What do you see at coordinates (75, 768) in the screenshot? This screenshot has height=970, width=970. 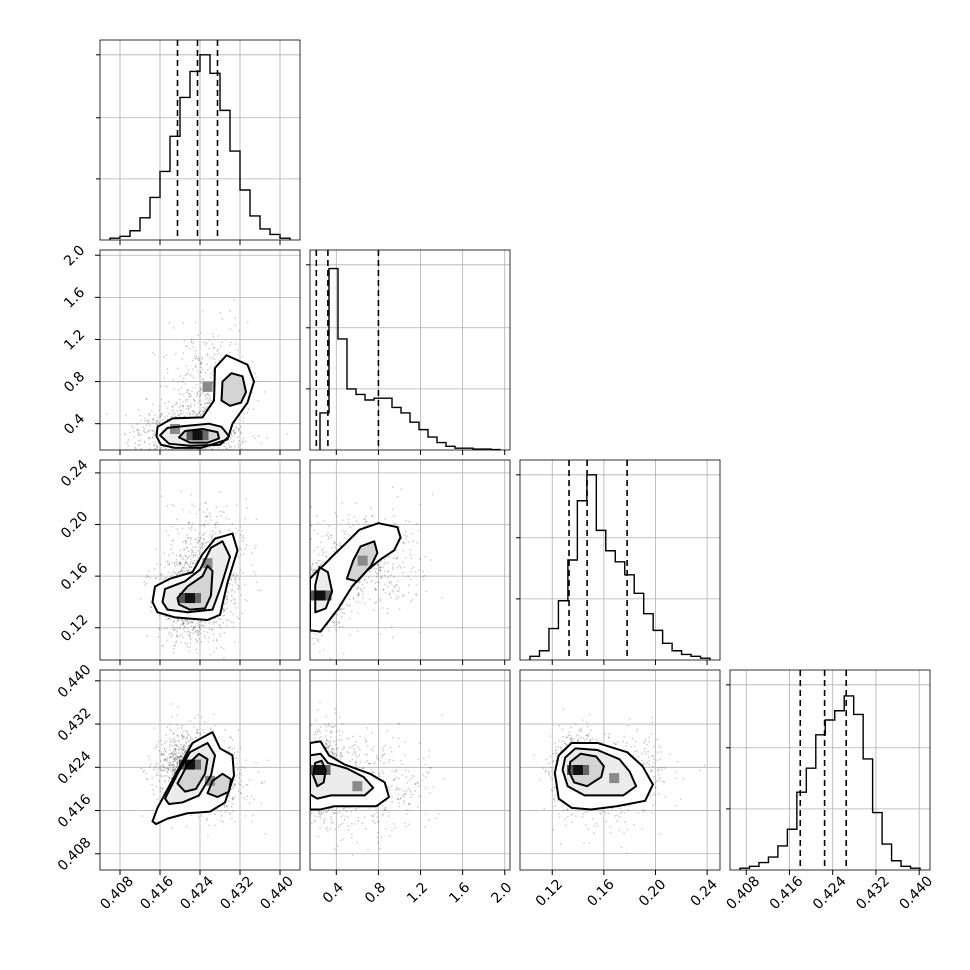 I see `y-tick-label: 0.424` at bounding box center [75, 768].